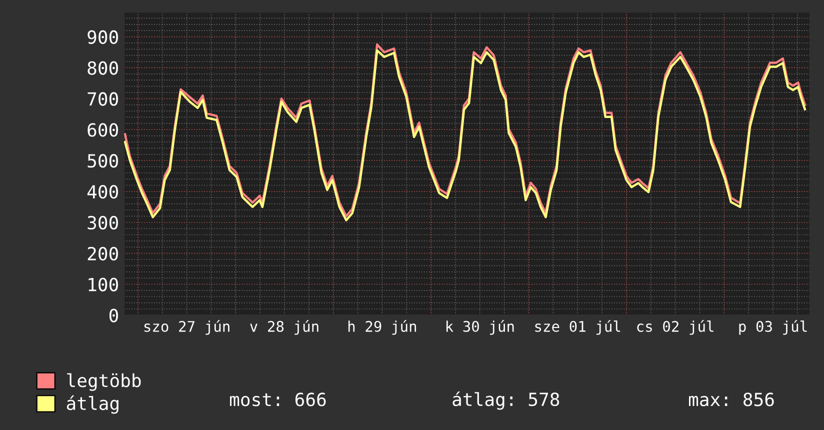  What do you see at coordinates (113, 315) in the screenshot?
I see `y-tick-label: 0` at bounding box center [113, 315].